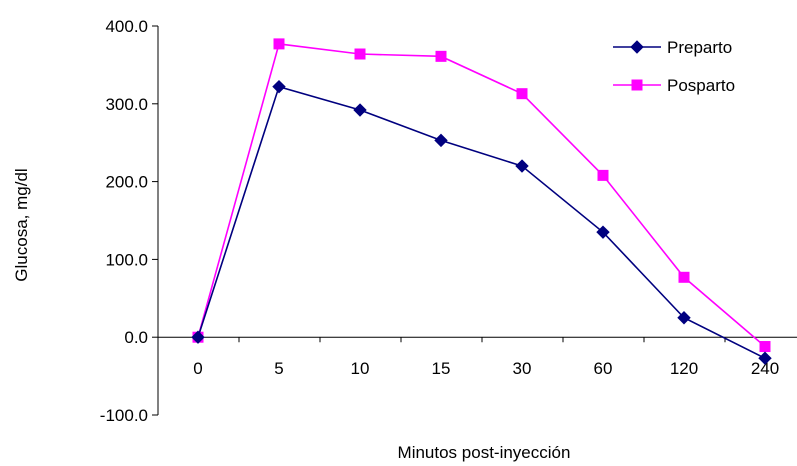  What do you see at coordinates (699, 47) in the screenshot?
I see `legend-label: Preparto` at bounding box center [699, 47].